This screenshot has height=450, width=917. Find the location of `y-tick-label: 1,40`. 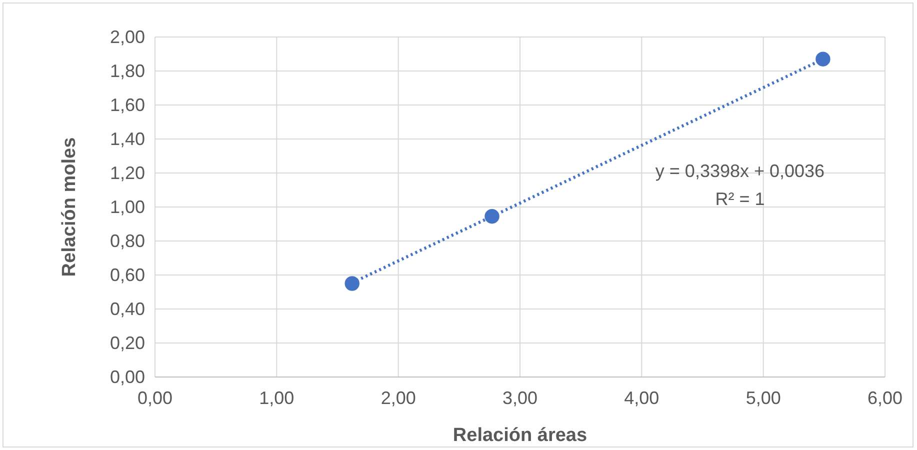

y-tick-label: 1,40 is located at coordinates (127, 138).